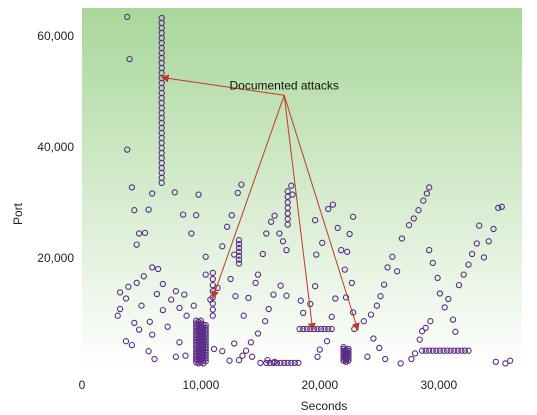 The height and width of the screenshot is (415, 537). What do you see at coordinates (324, 406) in the screenshot?
I see `x-axis-title: Seconds` at bounding box center [324, 406].